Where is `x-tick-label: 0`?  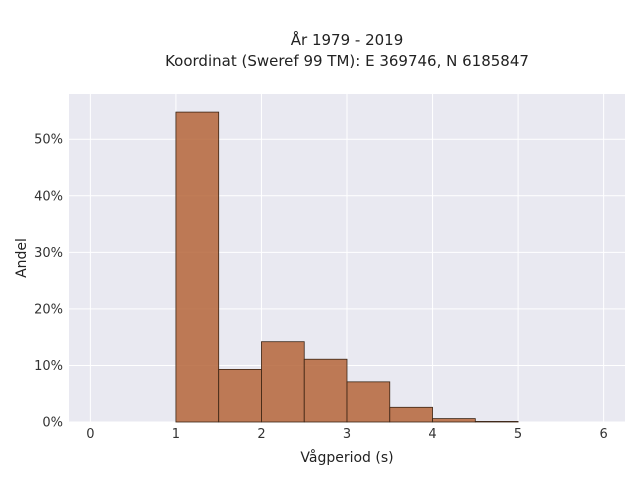
x-tick-label: 0 is located at coordinates (90, 434).